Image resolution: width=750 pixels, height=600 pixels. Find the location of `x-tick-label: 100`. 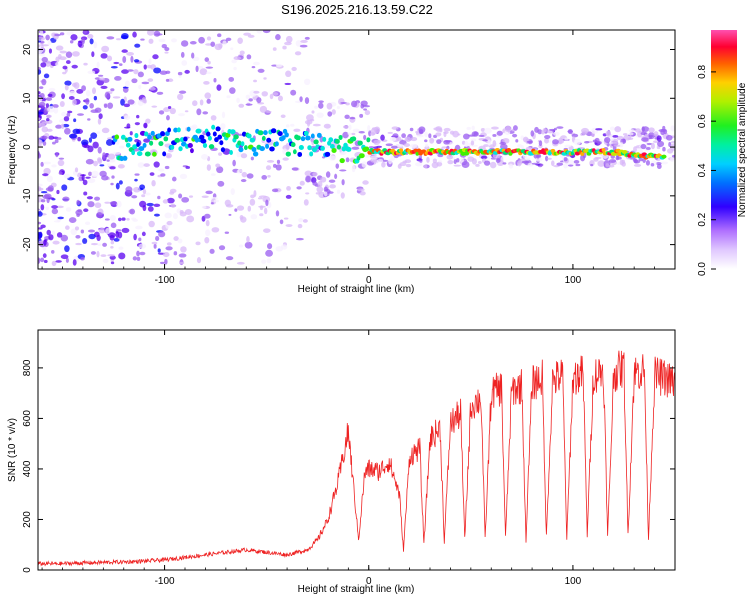

x-tick-label: 100 is located at coordinates (573, 280).